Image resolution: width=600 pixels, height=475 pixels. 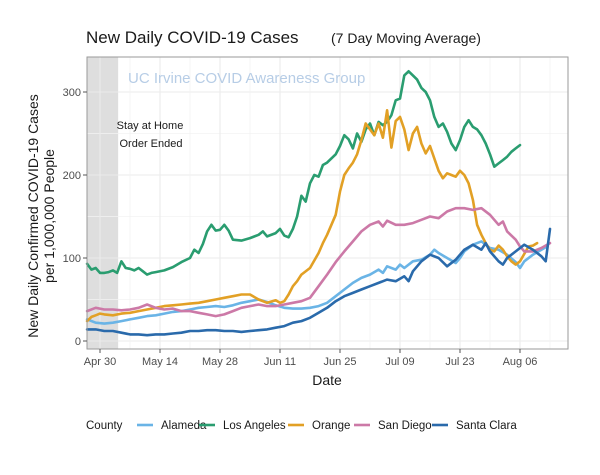 I want to click on chart-subtitle: (7 Day Moving Average), so click(x=406, y=38).